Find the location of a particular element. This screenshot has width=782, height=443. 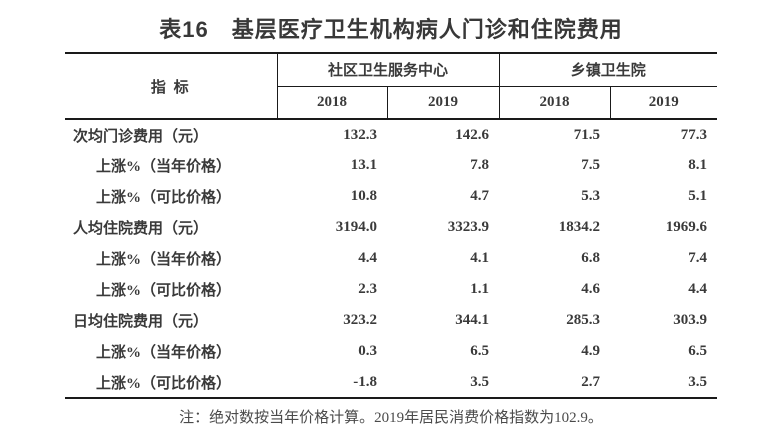

table-cell: 3323.9 is located at coordinates (468, 227).